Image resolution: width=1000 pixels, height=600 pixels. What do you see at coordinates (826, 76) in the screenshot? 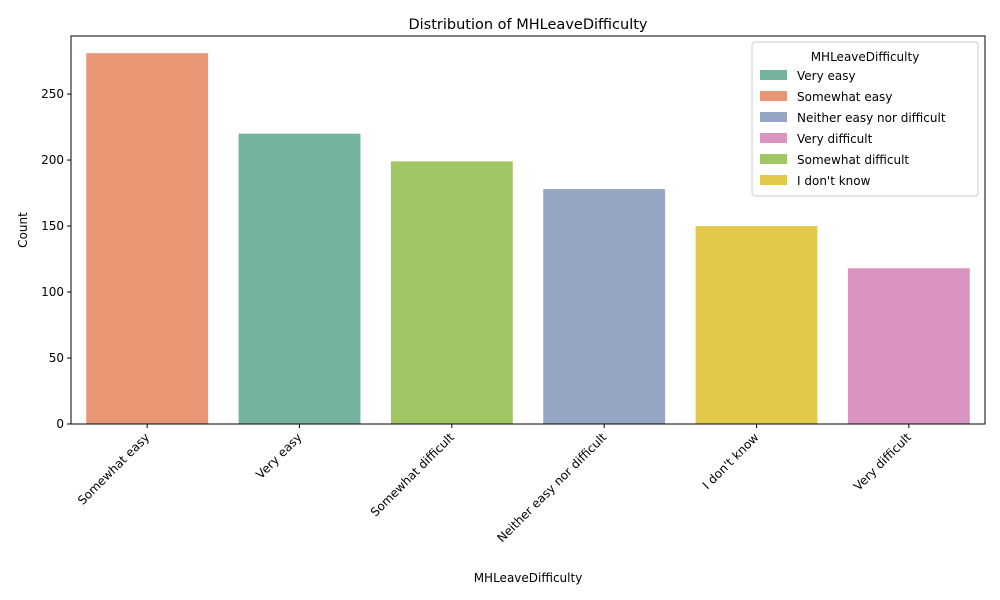
I see `legend-entry-label: Very easy` at bounding box center [826, 76].